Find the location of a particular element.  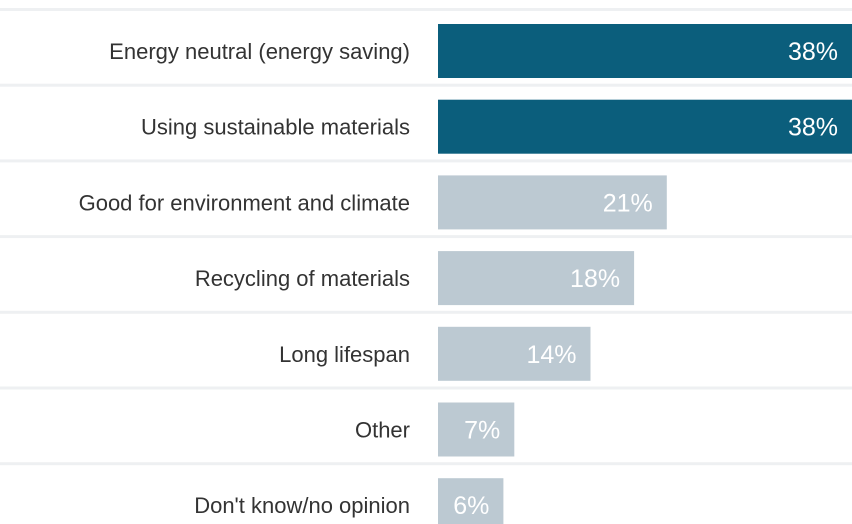

category-label: Using sustainable materials is located at coordinates (275, 127).